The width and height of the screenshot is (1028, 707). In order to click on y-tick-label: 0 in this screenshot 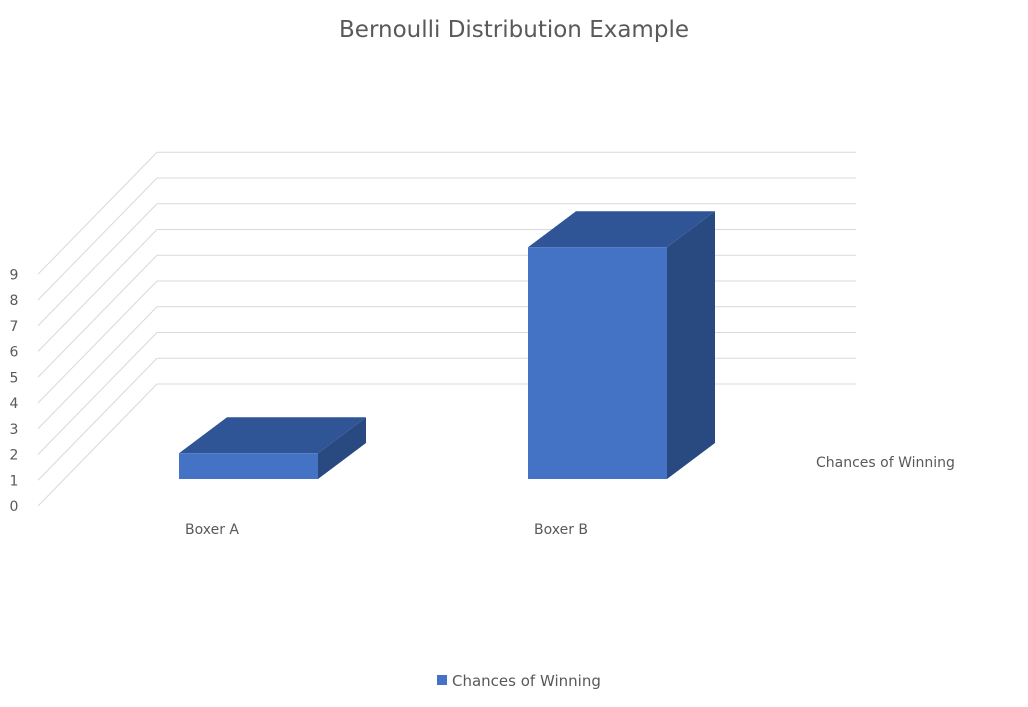, I will do `click(14, 507)`.